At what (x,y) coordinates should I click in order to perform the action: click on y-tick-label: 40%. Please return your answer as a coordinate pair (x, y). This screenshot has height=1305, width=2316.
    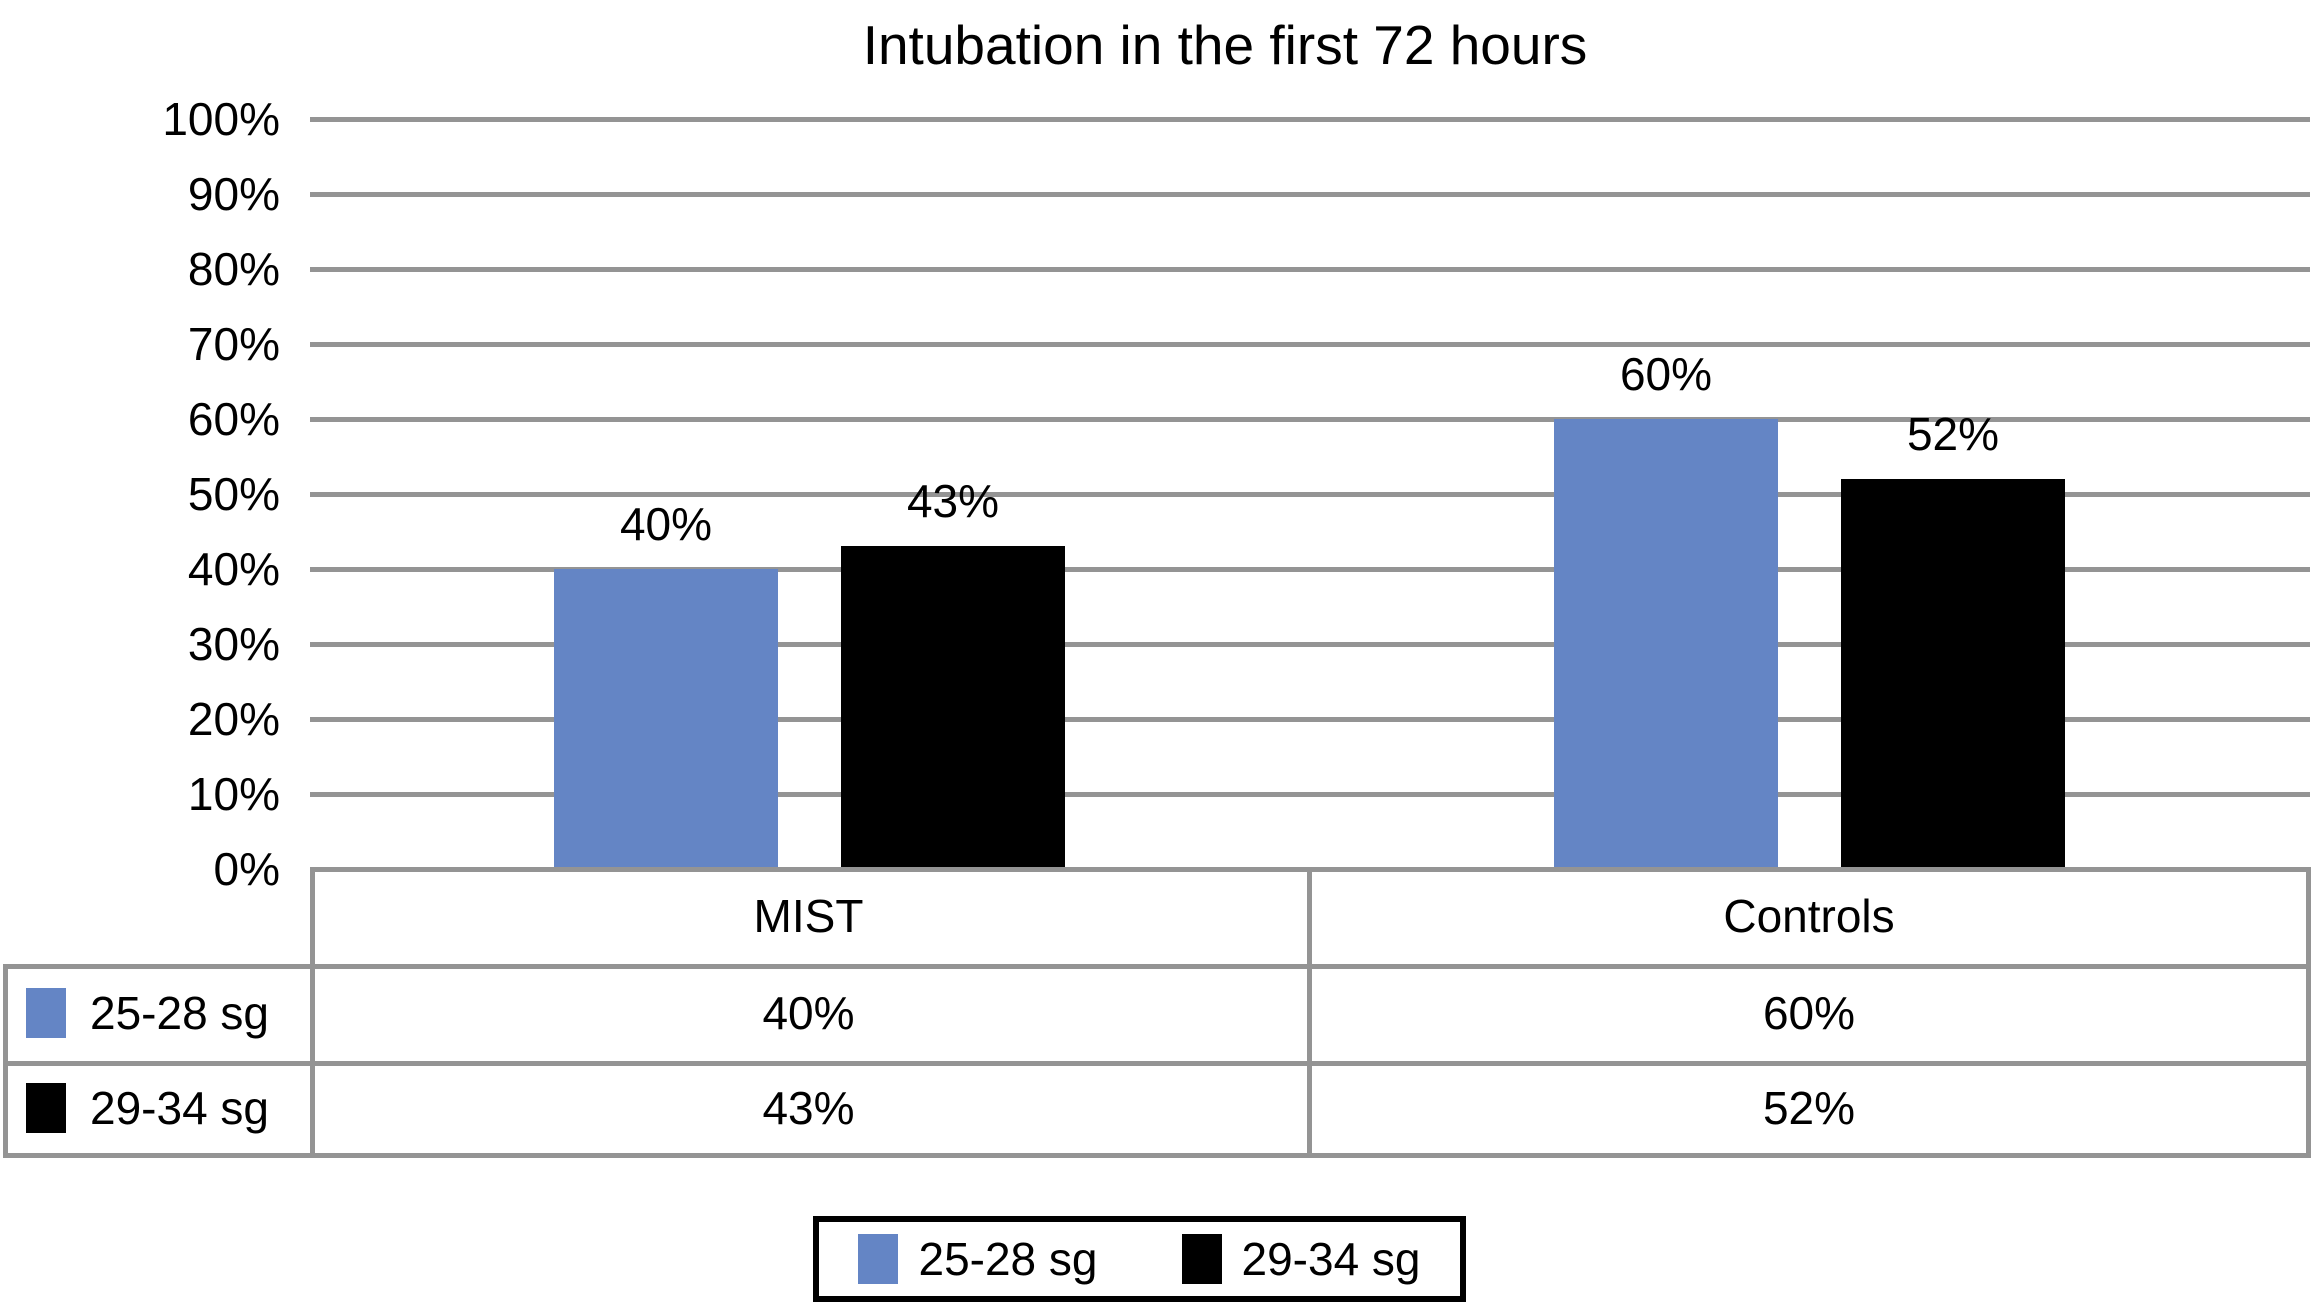
    Looking at the image, I should click on (233, 569).